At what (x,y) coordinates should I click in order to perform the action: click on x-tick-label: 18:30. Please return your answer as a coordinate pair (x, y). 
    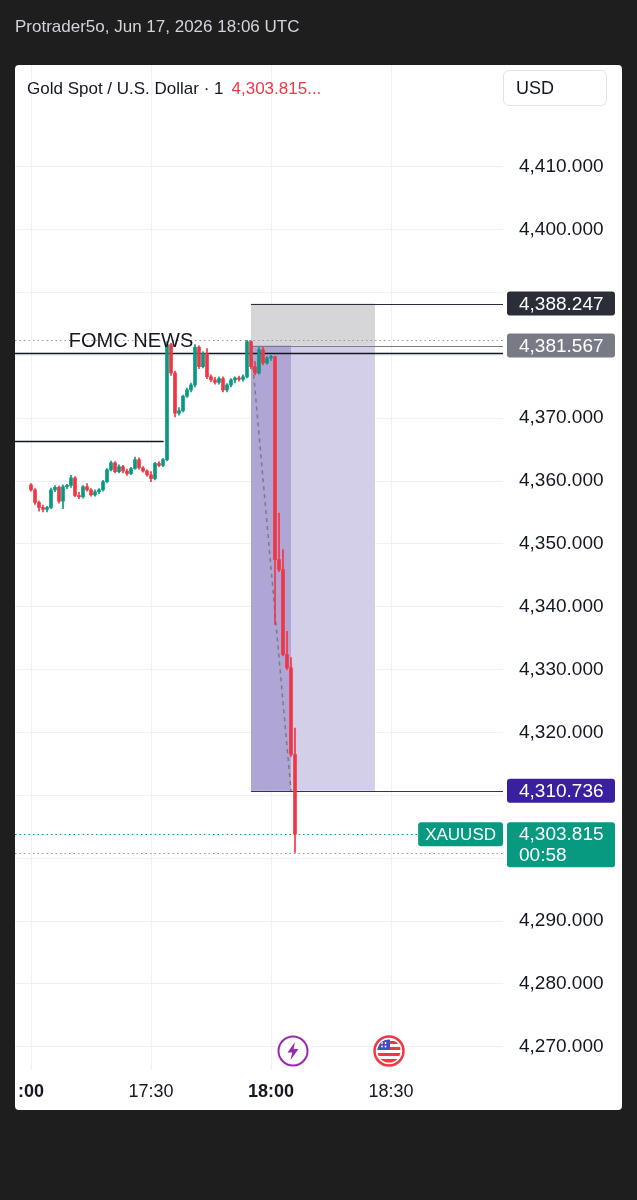
    Looking at the image, I should click on (391, 1090).